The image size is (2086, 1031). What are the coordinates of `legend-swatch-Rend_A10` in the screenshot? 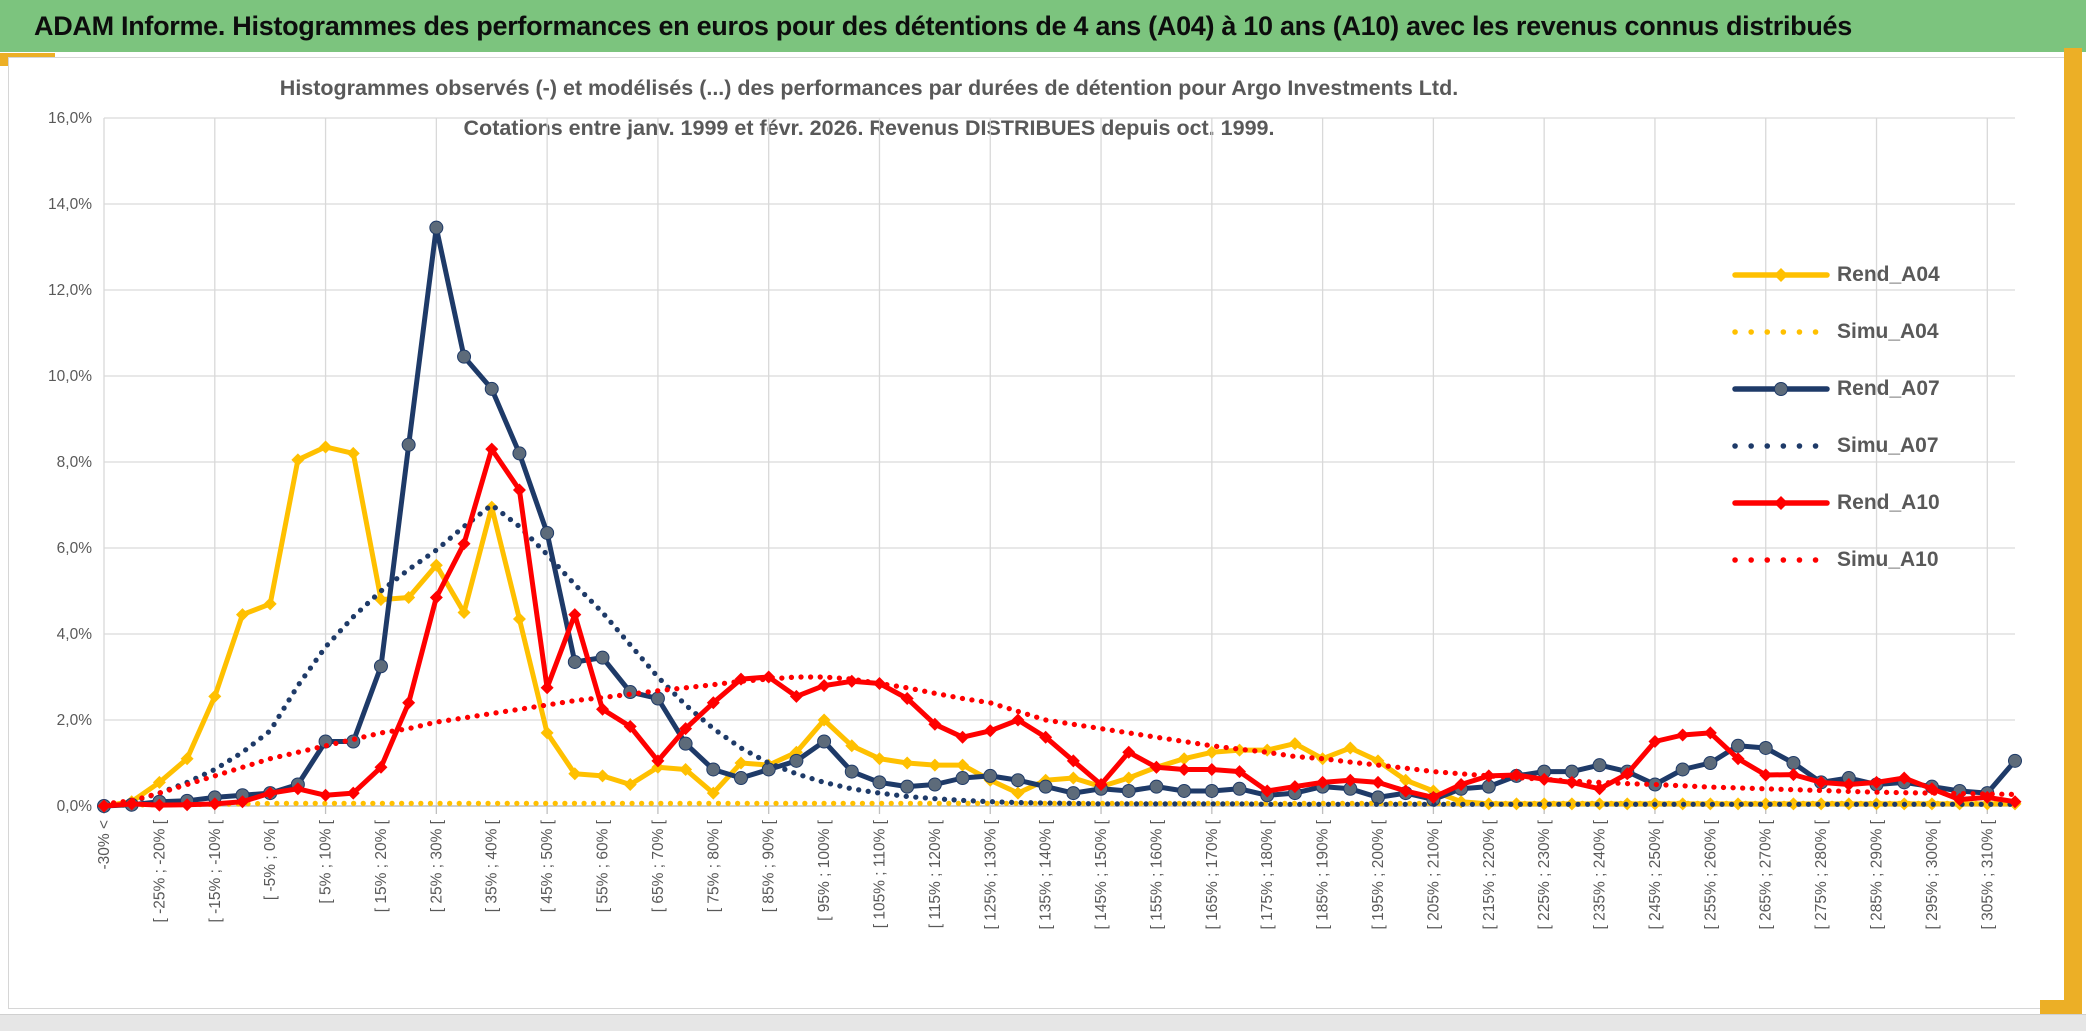 It's located at (1781, 503).